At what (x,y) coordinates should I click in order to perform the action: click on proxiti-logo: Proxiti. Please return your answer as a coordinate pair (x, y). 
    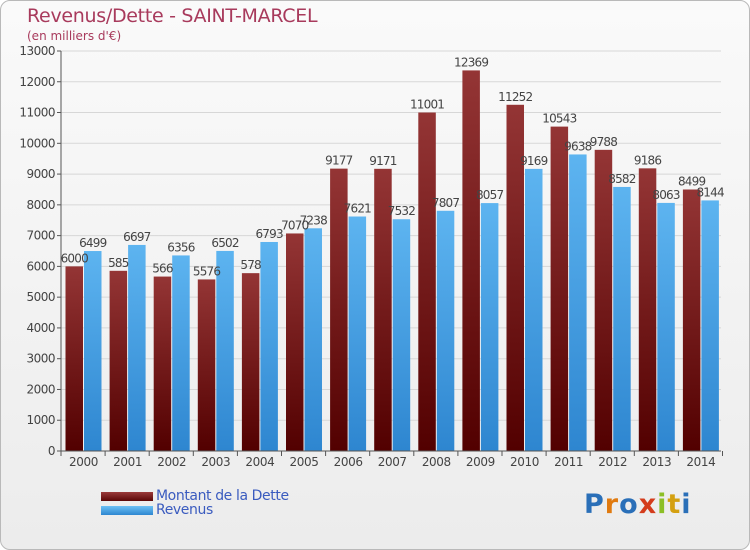
    Looking at the image, I should click on (638, 504).